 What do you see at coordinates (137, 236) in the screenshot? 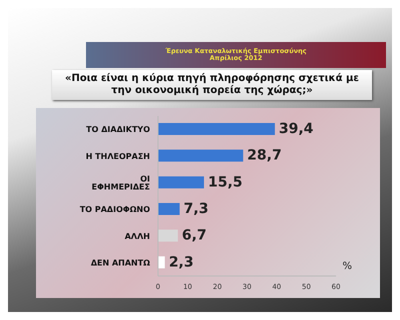
I see `y-tick-label: ΑΛΛΗ` at bounding box center [137, 236].